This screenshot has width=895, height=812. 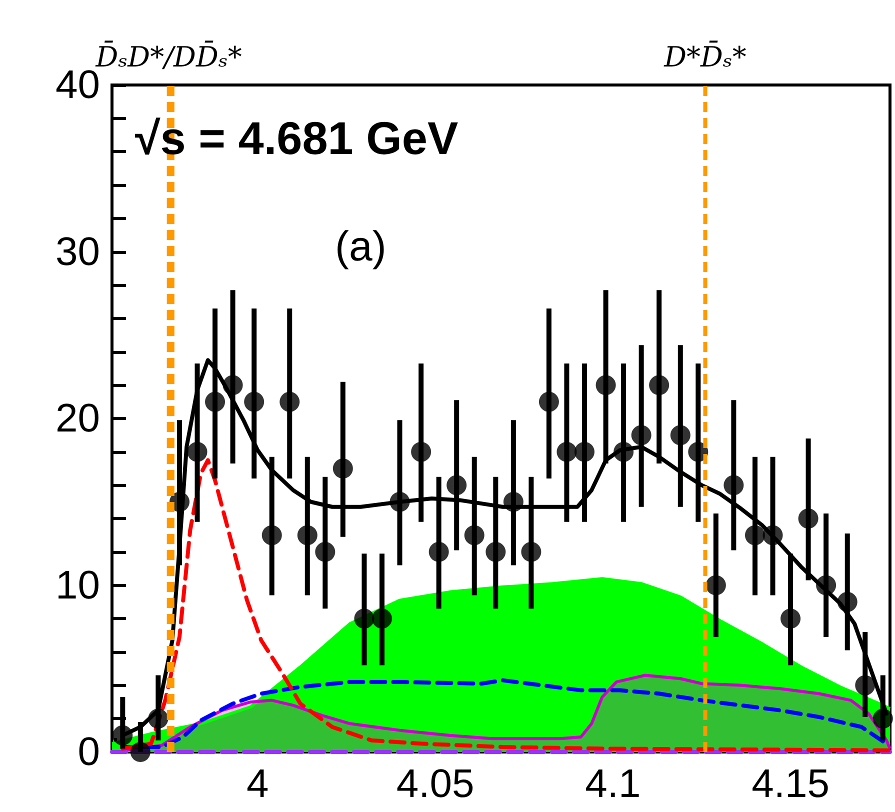 I want to click on y-tick-label: 0, so click(x=89, y=752).